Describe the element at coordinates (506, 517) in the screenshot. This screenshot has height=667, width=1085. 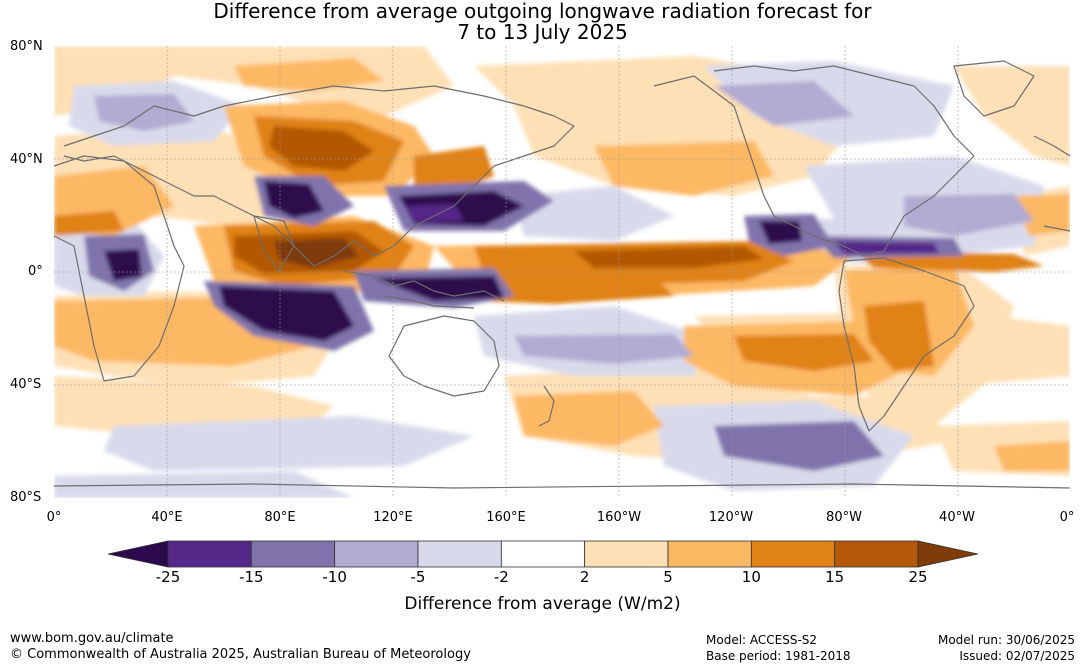
I see `lon-label-160e: 160°E` at that location.